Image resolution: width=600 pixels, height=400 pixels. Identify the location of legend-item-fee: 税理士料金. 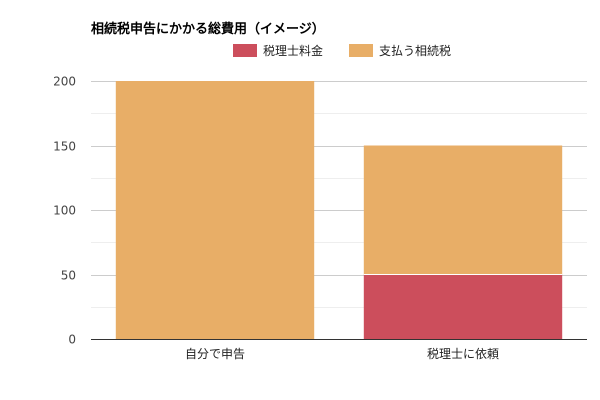
(278, 50).